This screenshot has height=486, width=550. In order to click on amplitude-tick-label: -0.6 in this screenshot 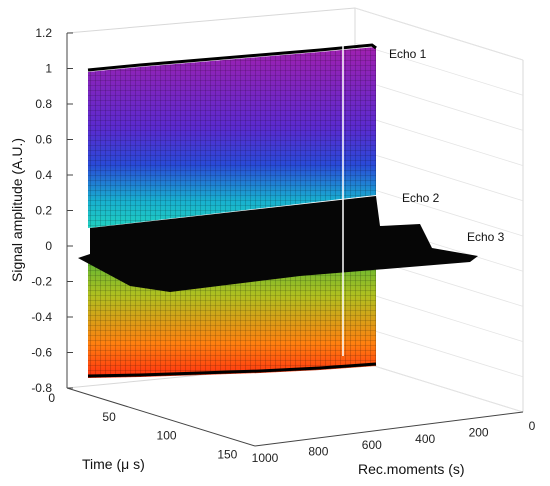, I will do `click(41, 353)`.